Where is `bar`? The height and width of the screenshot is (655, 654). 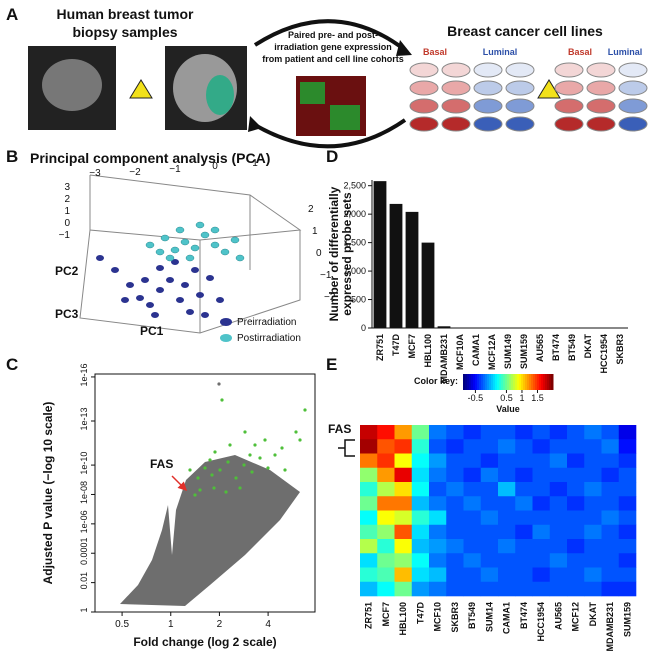 bar is located at coordinates (412, 269).